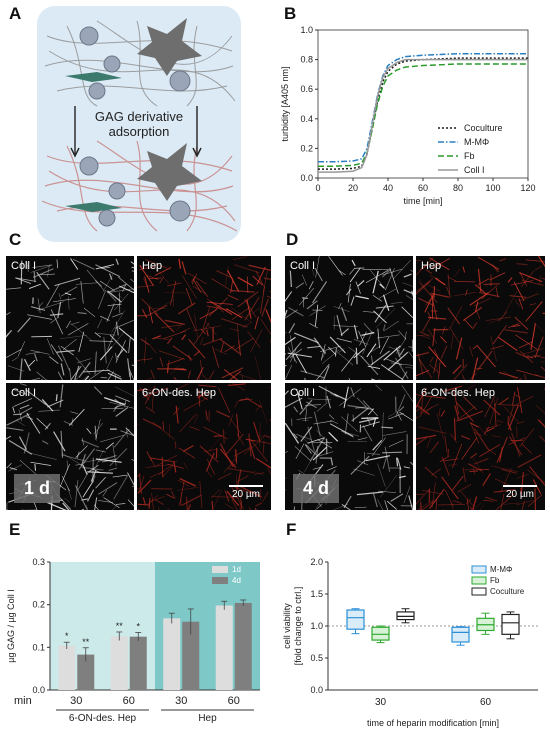 Image resolution: width=550 pixels, height=739 pixels. Describe the element at coordinates (423, 104) in the screenshot. I see `plot-frame` at that location.